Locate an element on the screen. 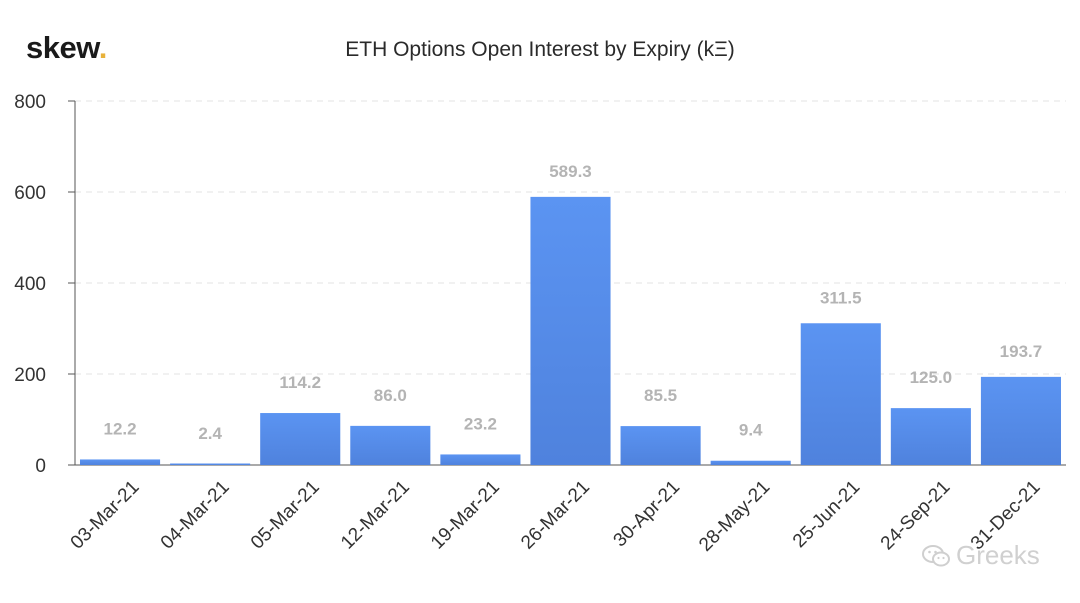 The height and width of the screenshot is (603, 1080). data-label: 85.5 is located at coordinates (660, 395).